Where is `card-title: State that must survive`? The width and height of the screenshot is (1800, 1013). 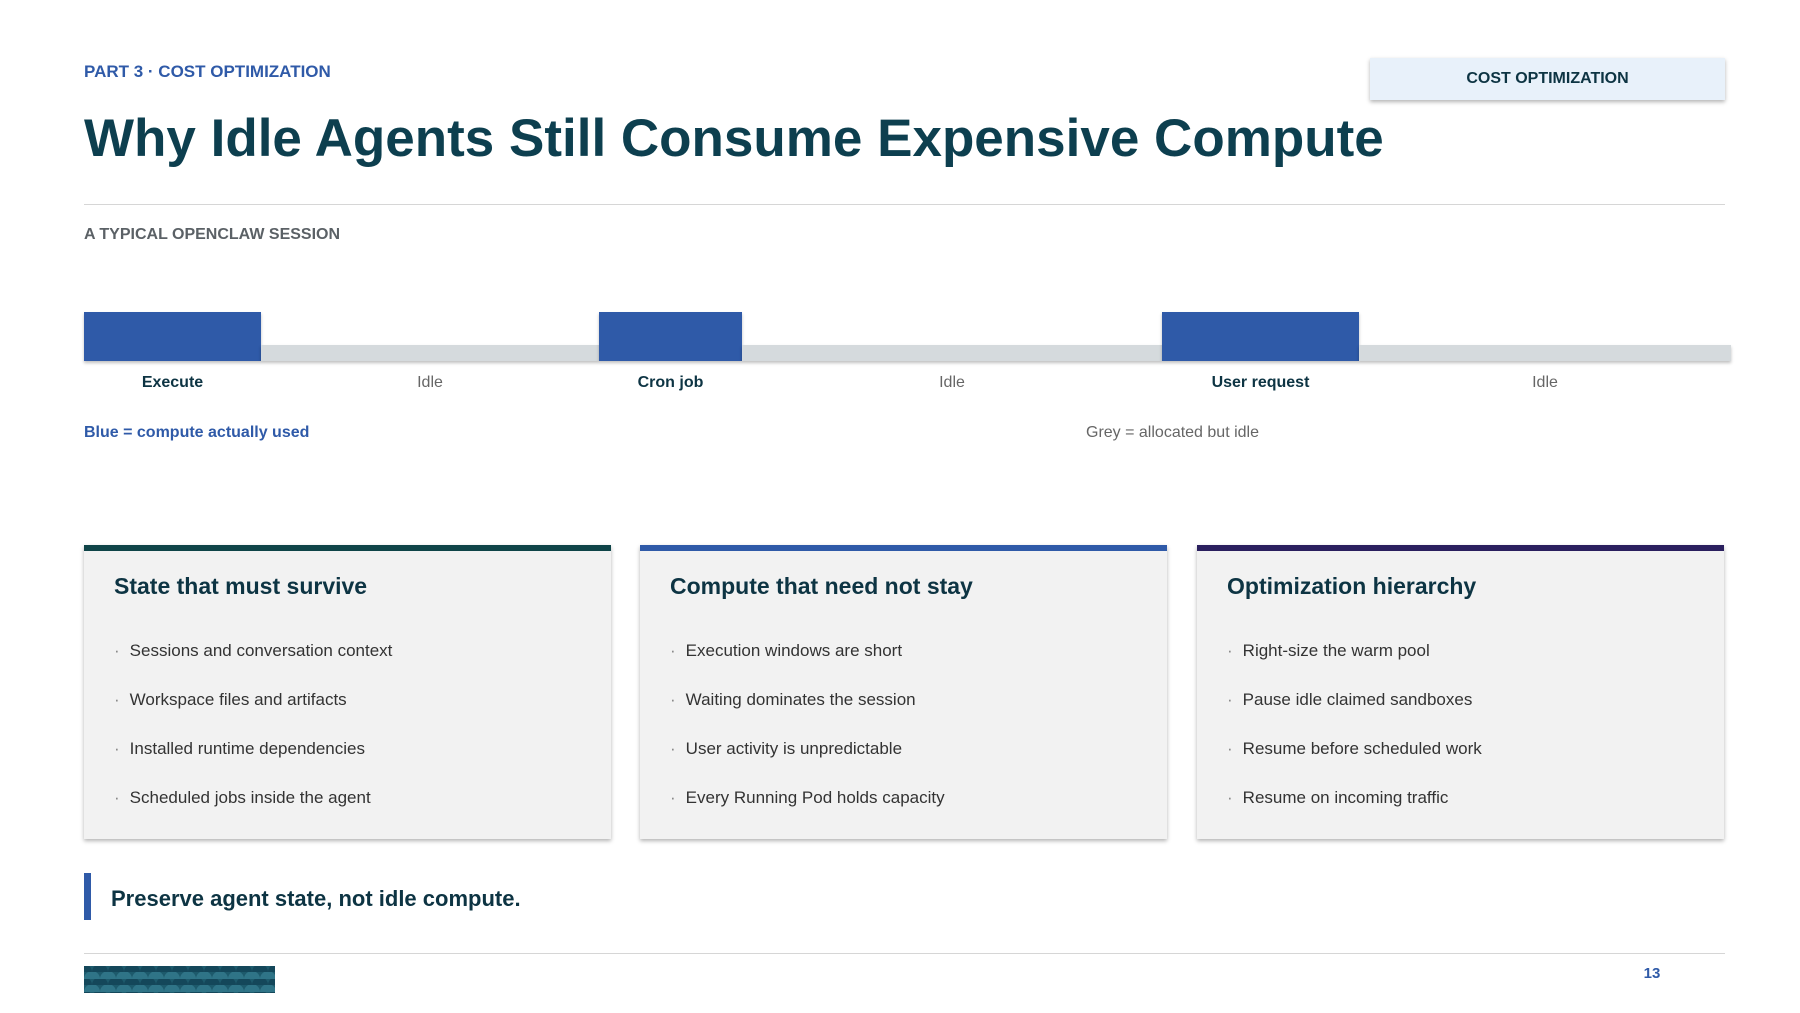 card-title: State that must survive is located at coordinates (241, 586).